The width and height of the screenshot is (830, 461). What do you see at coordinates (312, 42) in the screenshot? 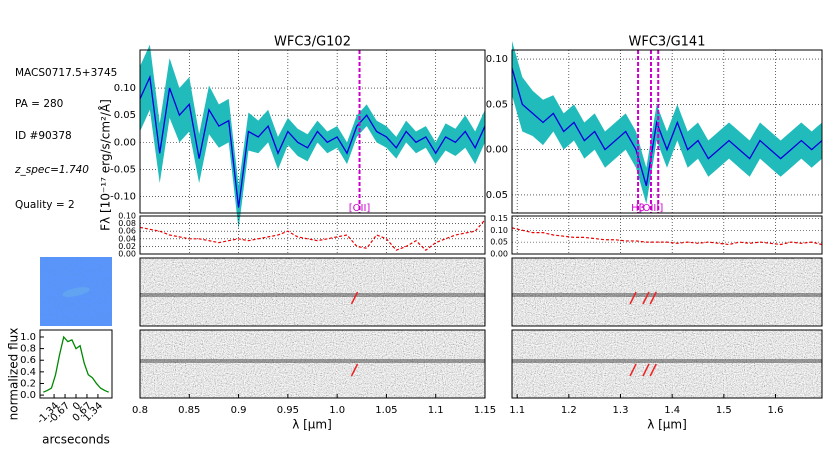
I see `panel-title: WFC3/G102` at bounding box center [312, 42].